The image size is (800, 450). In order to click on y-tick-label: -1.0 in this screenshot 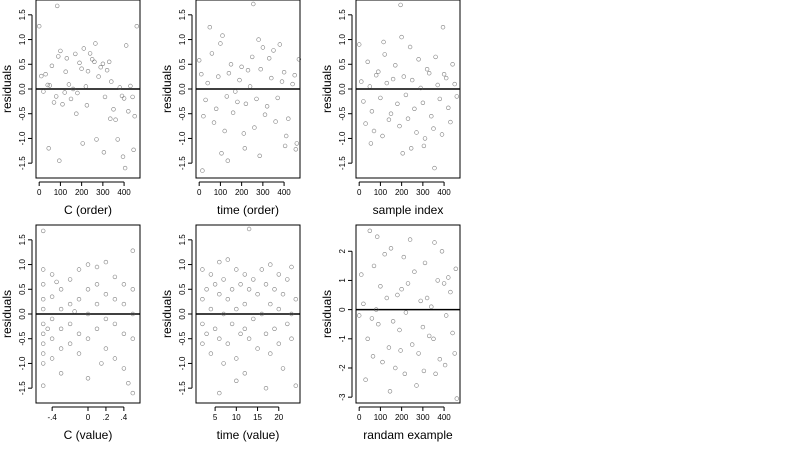, I will do `click(22, 138)`.